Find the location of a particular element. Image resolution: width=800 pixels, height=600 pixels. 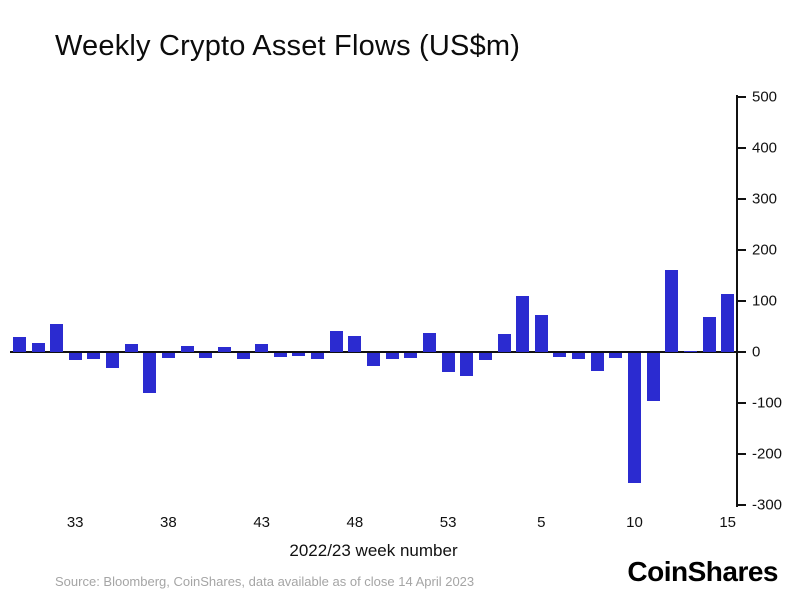

y-tick-label: 0 is located at coordinates (756, 352).